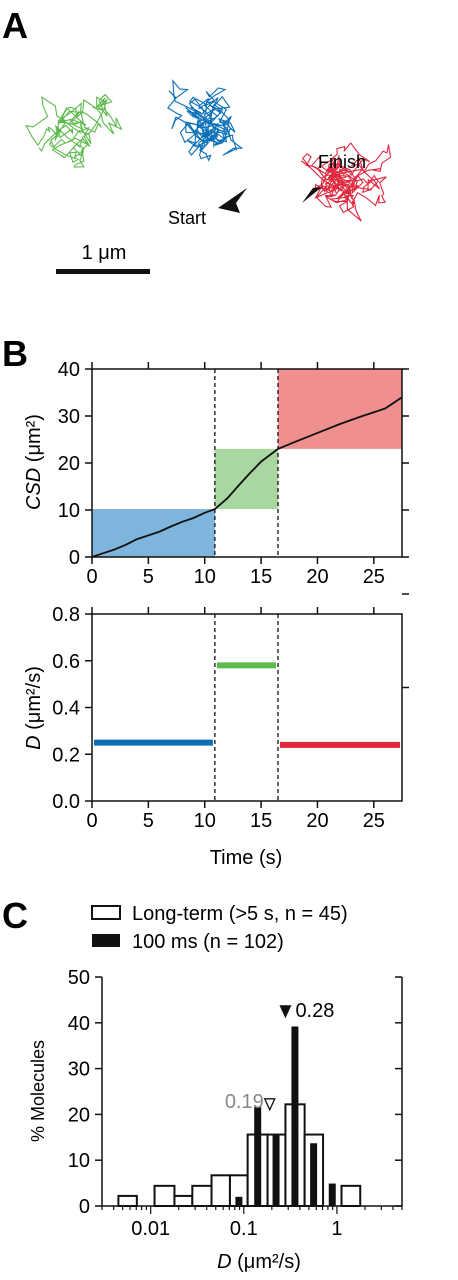 The image size is (458, 1280). What do you see at coordinates (34, 462) in the screenshot?
I see `csd-ylabel: CSD (μm²)` at bounding box center [34, 462].